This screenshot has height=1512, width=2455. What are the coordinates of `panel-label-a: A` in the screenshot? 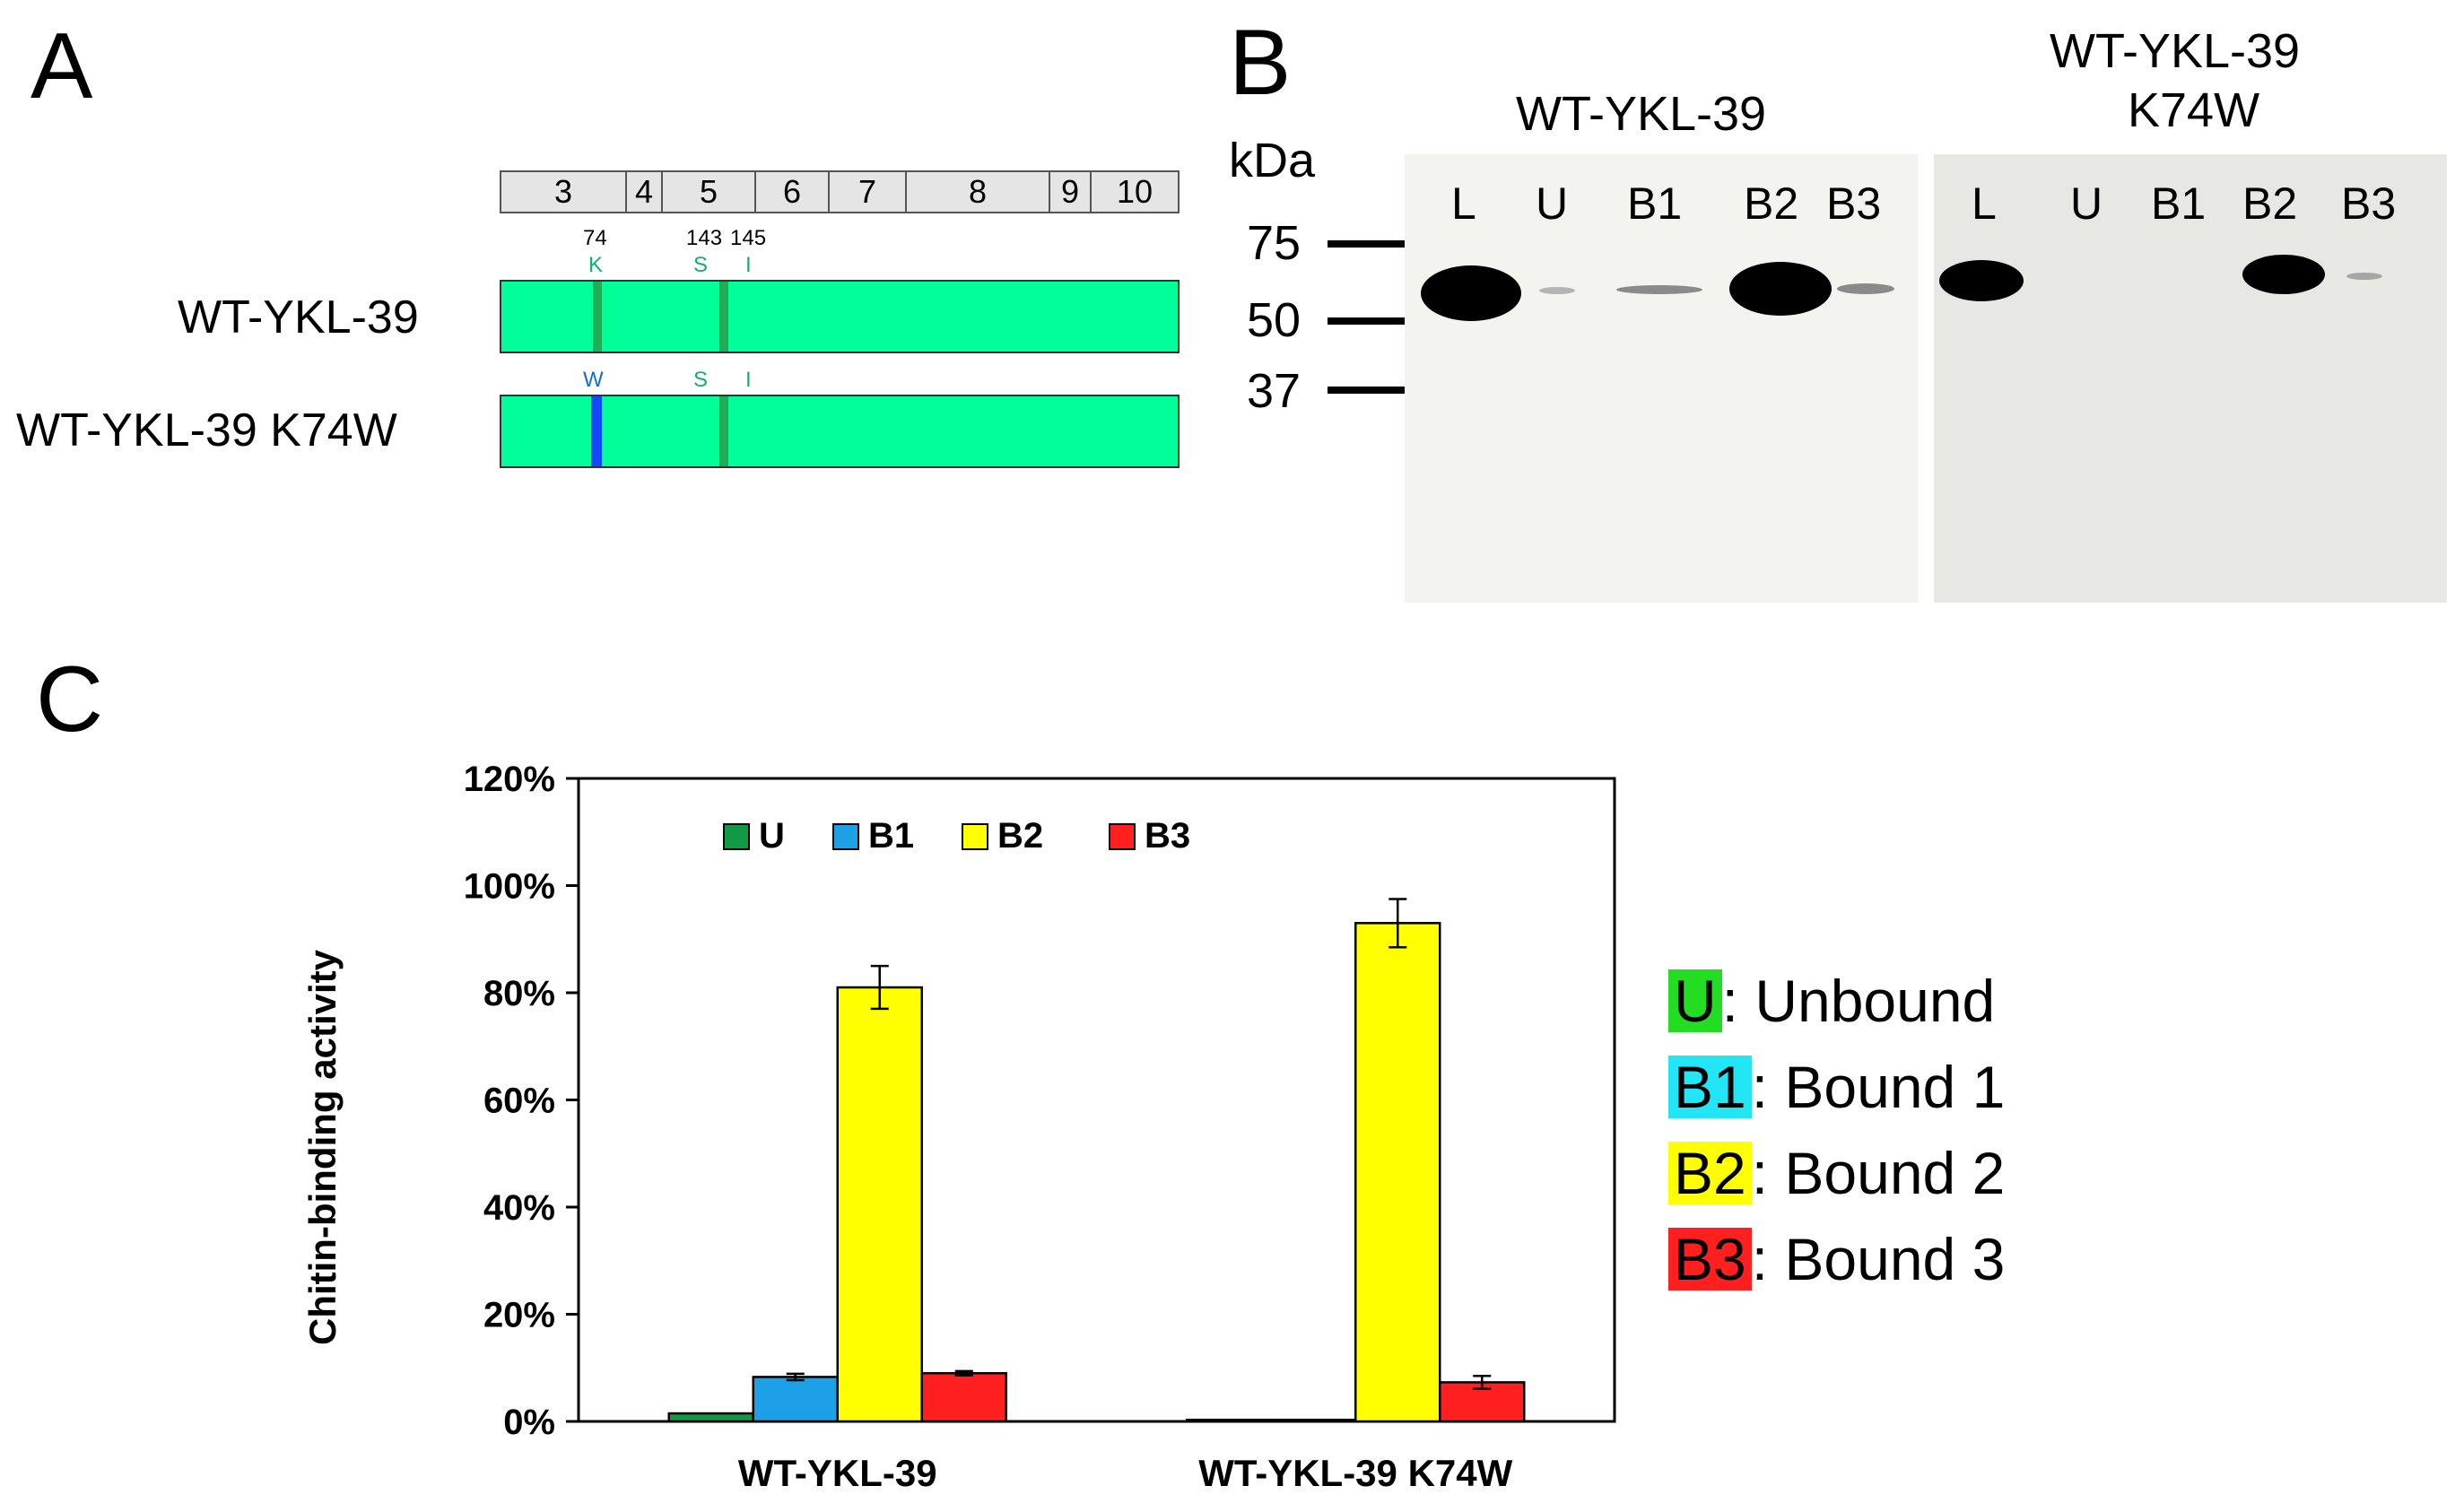 It's located at (61, 66).